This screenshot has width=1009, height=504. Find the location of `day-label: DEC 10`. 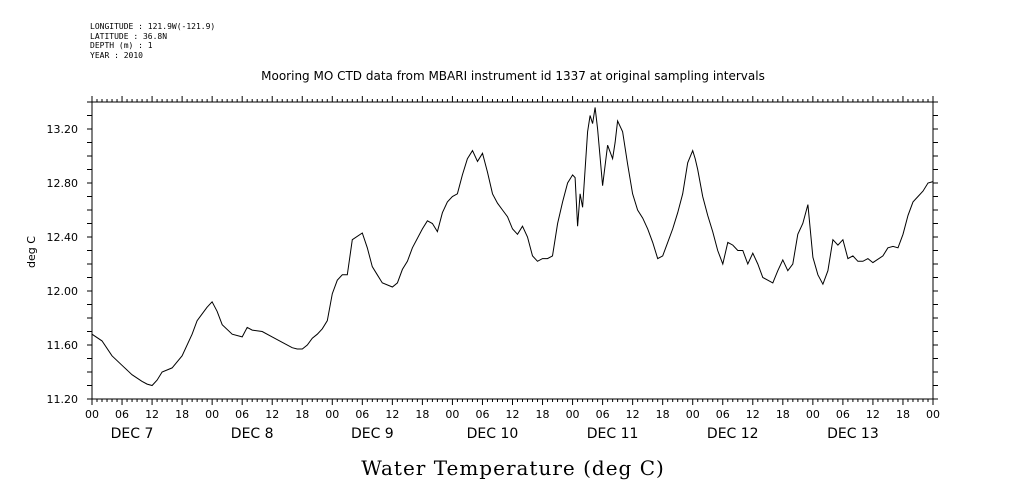

day-label: DEC 10 is located at coordinates (493, 434).